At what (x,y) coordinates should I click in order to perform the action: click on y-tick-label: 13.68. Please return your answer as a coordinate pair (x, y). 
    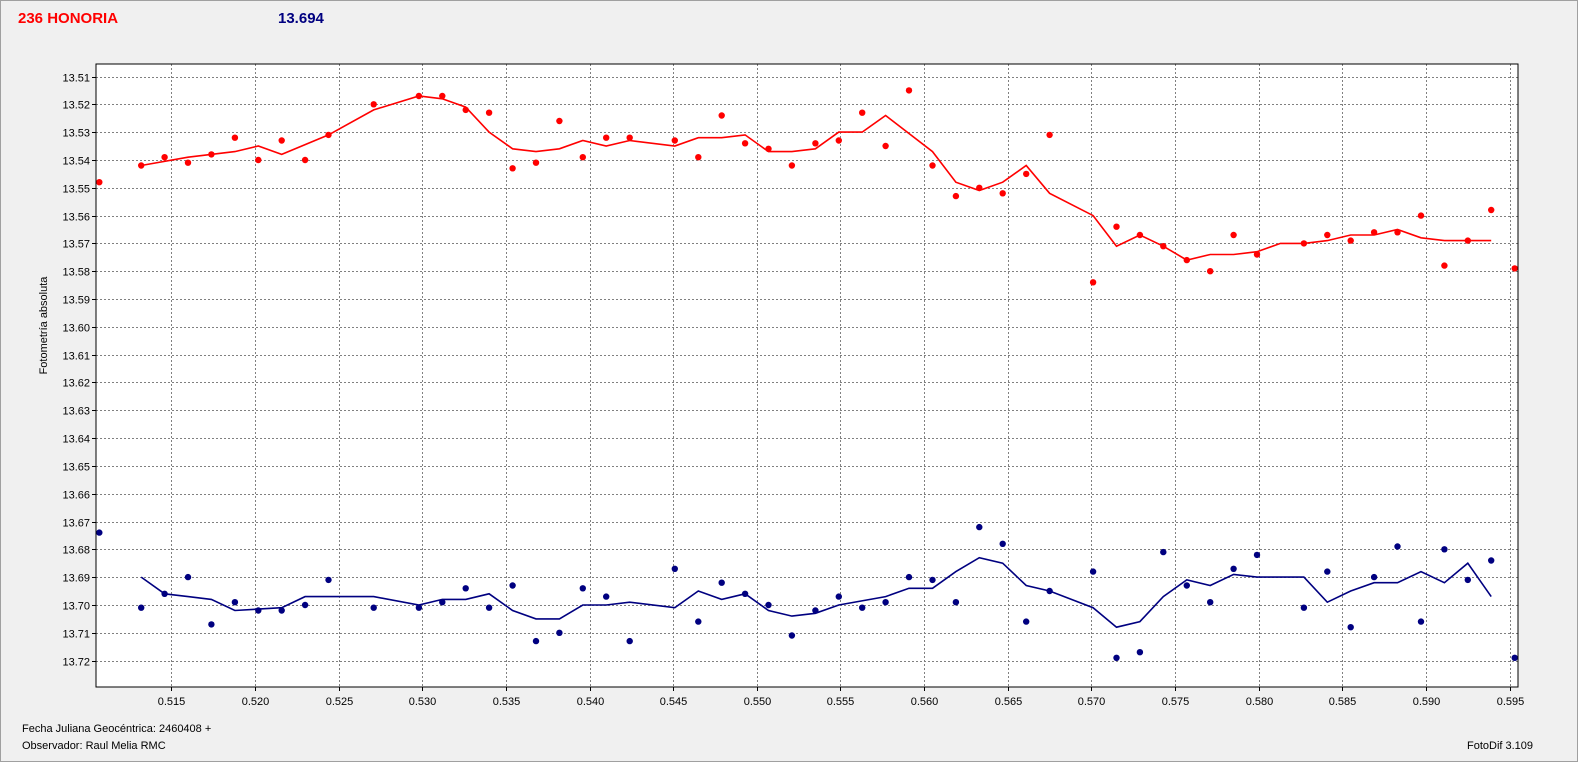
    Looking at the image, I should click on (76, 551).